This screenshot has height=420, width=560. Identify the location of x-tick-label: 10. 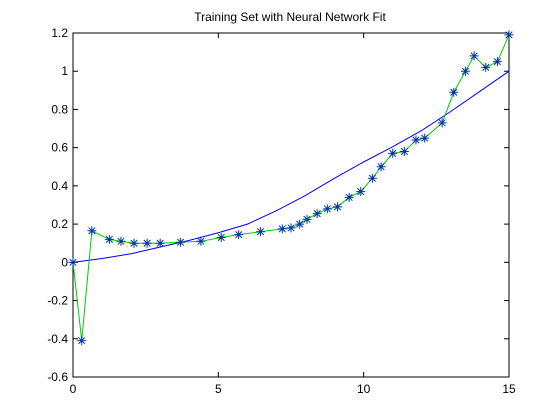
(364, 389).